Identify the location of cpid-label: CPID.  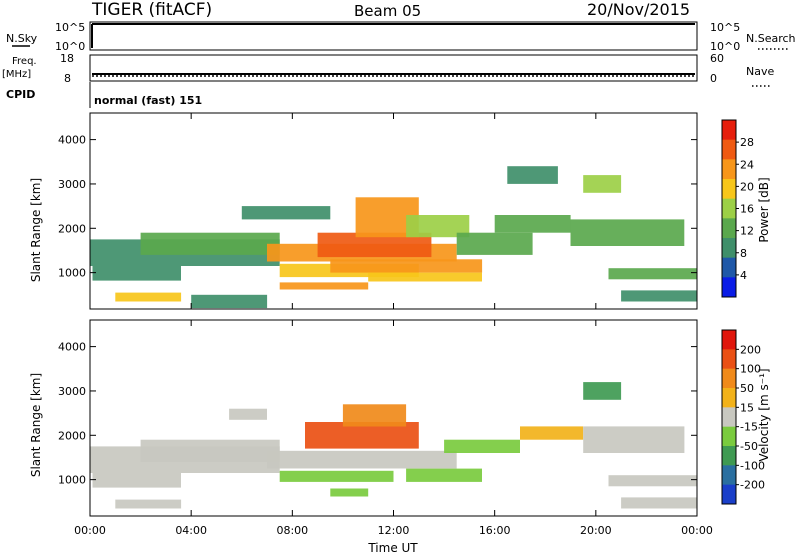
(20, 94).